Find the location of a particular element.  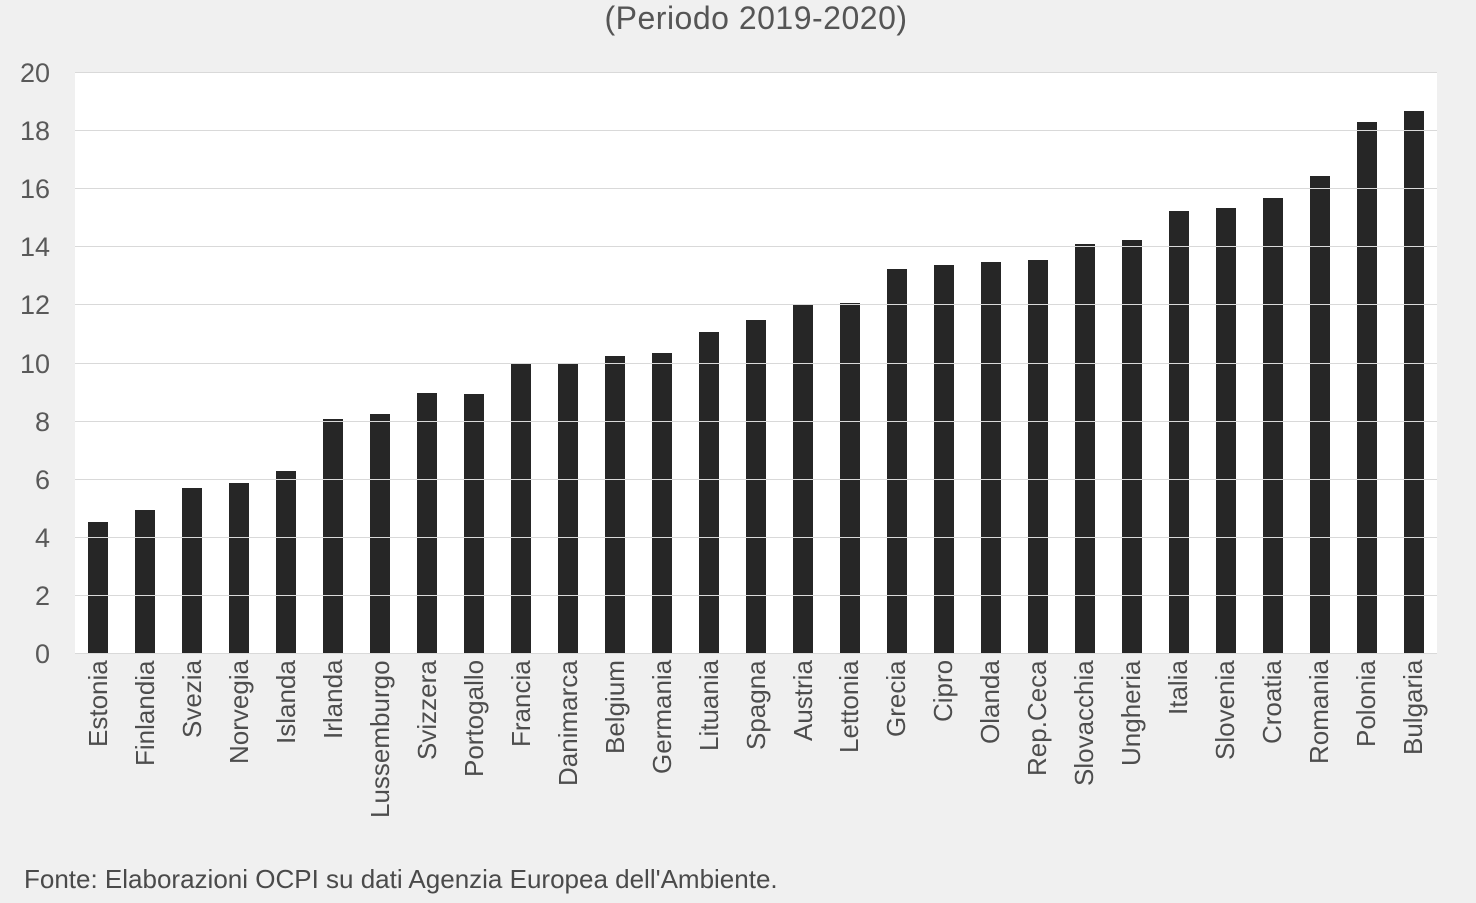

y-tick-label: 2 is located at coordinates (42, 595).